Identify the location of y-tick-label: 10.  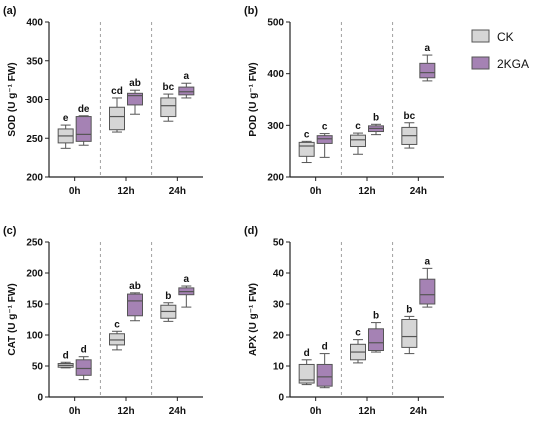
(279, 367).